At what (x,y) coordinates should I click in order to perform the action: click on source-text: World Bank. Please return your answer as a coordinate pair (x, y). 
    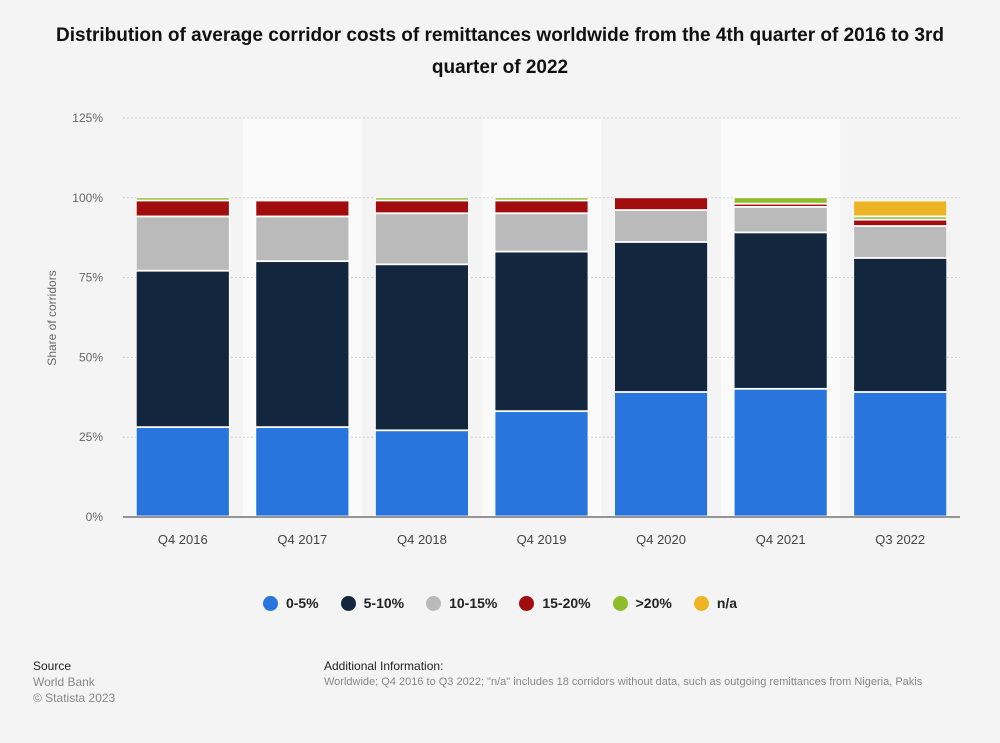
    Looking at the image, I should click on (64, 682).